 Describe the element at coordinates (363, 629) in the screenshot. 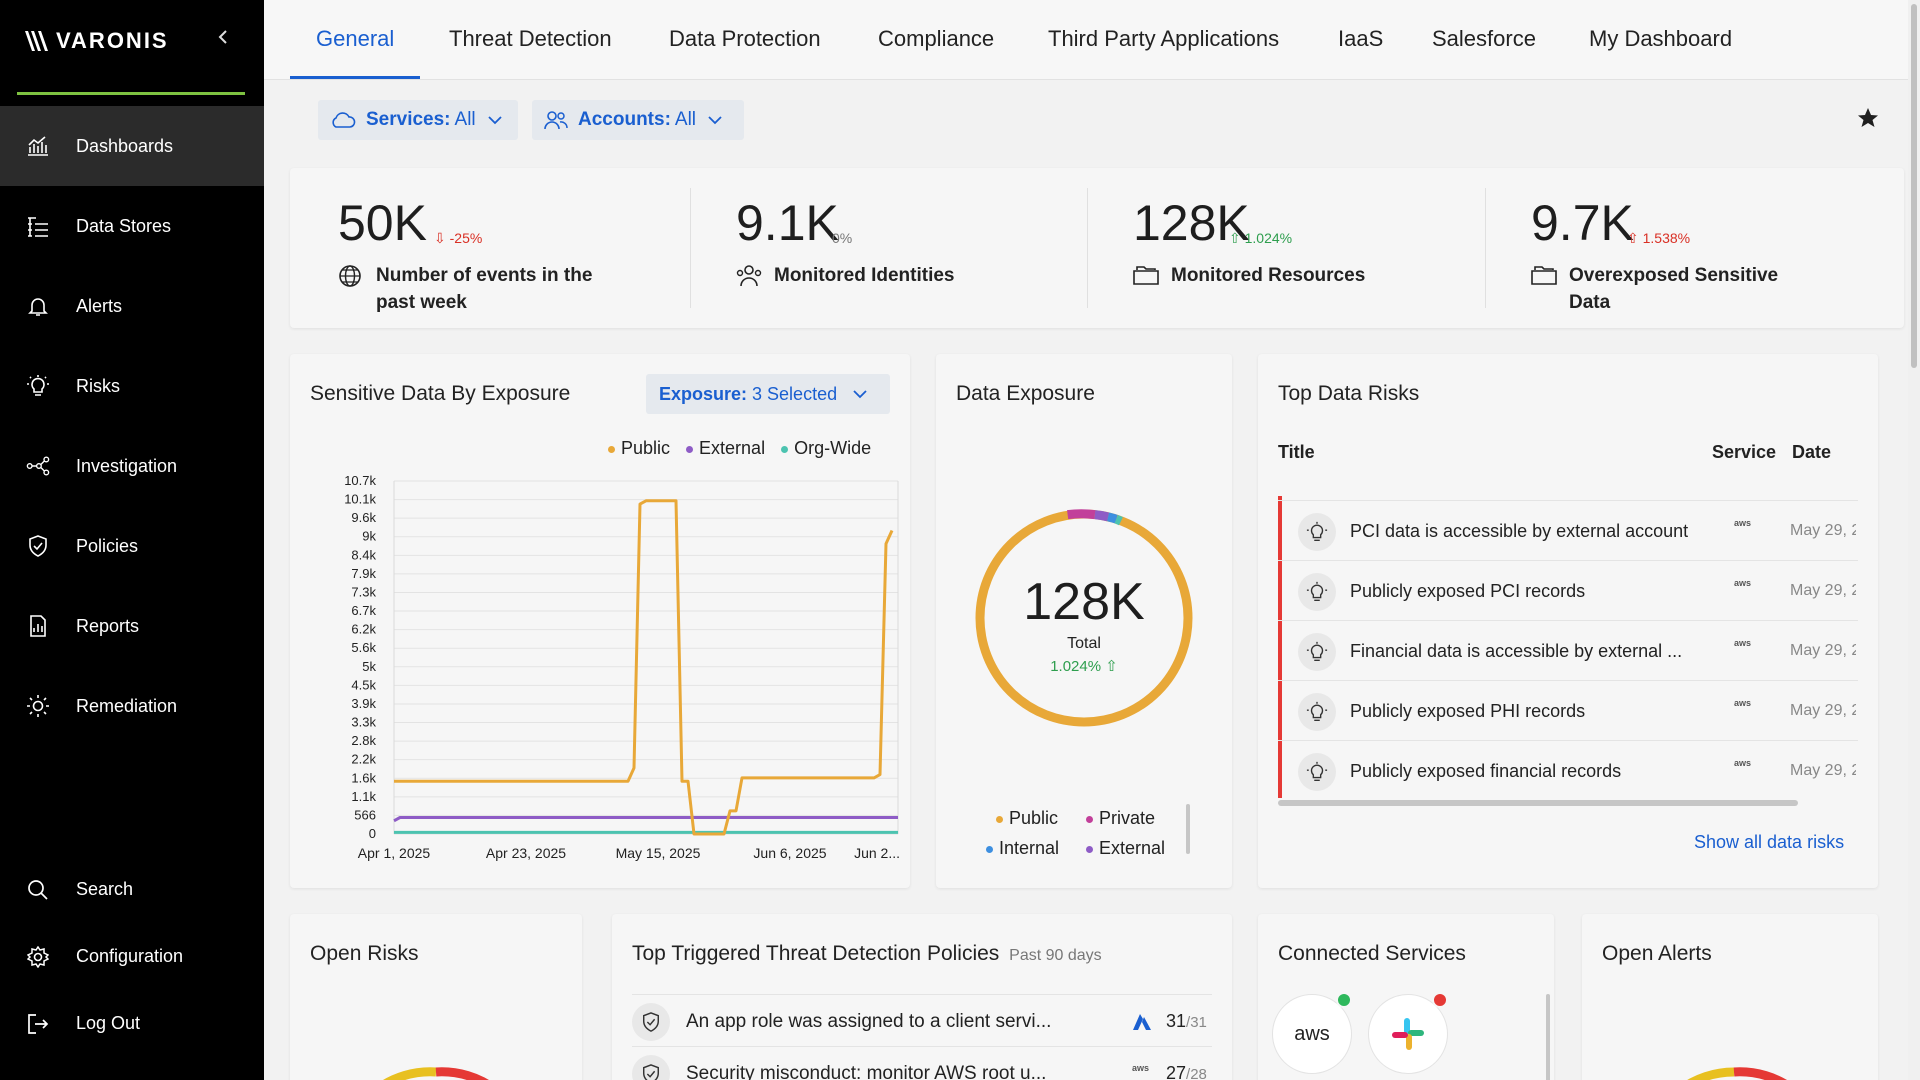

I see `y-tick-label: 6.2k` at that location.